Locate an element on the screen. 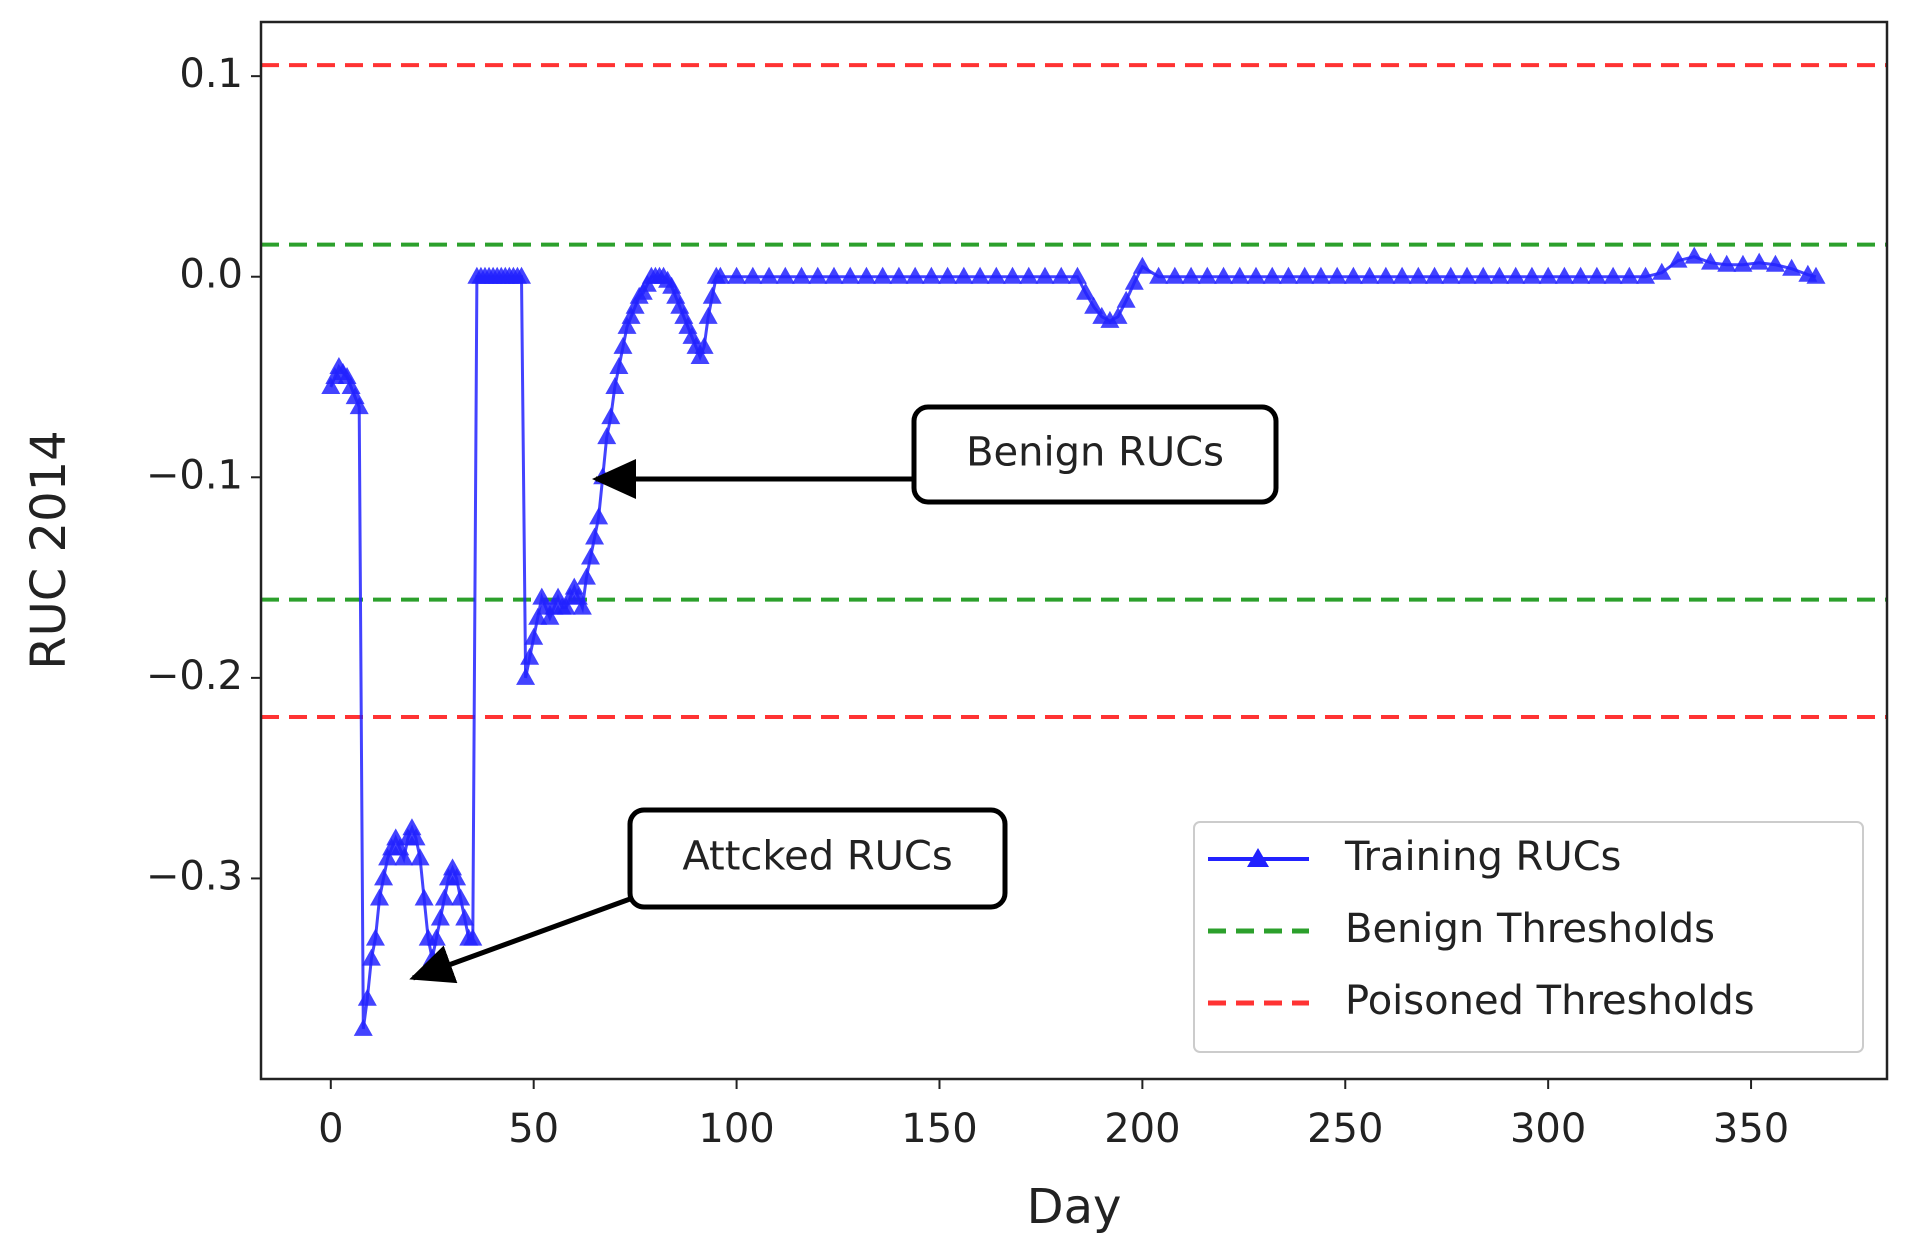 This screenshot has width=1918, height=1251. x-tick-label: 350 is located at coordinates (1751, 1129).